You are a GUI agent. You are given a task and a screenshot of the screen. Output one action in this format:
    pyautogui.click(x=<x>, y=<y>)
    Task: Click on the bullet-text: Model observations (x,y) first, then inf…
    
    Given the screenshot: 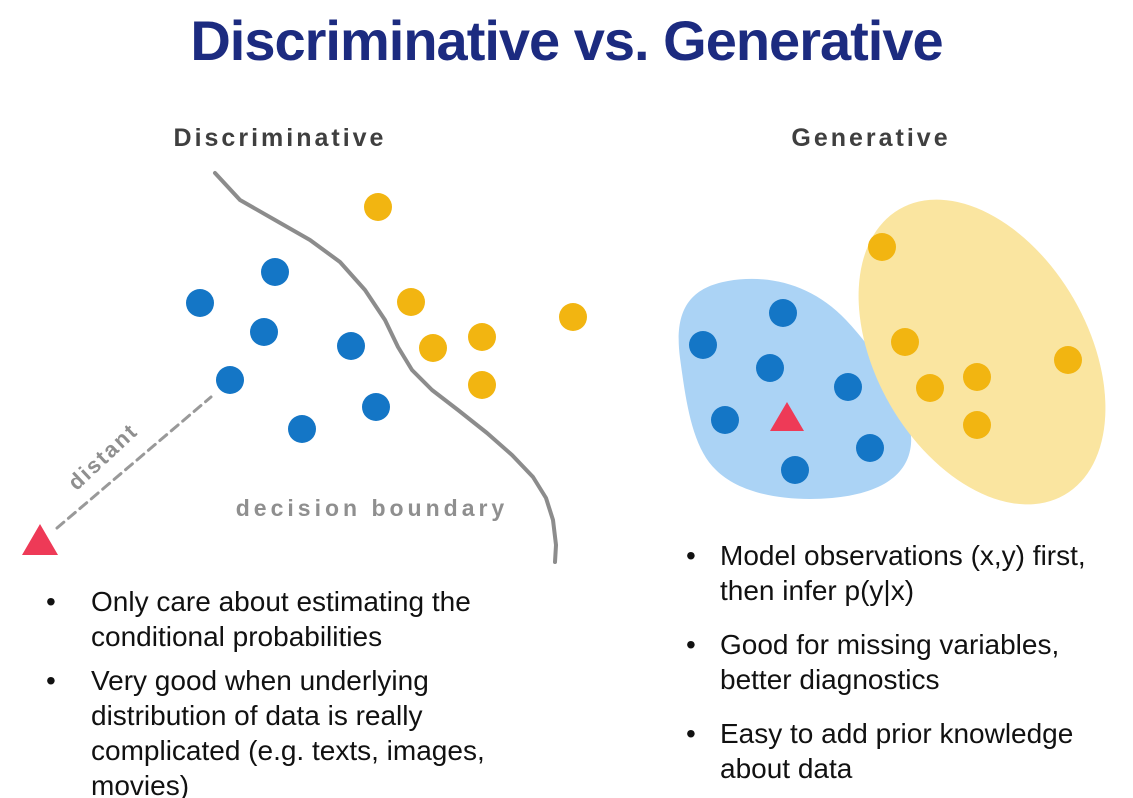 What is the action you would take?
    pyautogui.click(x=903, y=573)
    